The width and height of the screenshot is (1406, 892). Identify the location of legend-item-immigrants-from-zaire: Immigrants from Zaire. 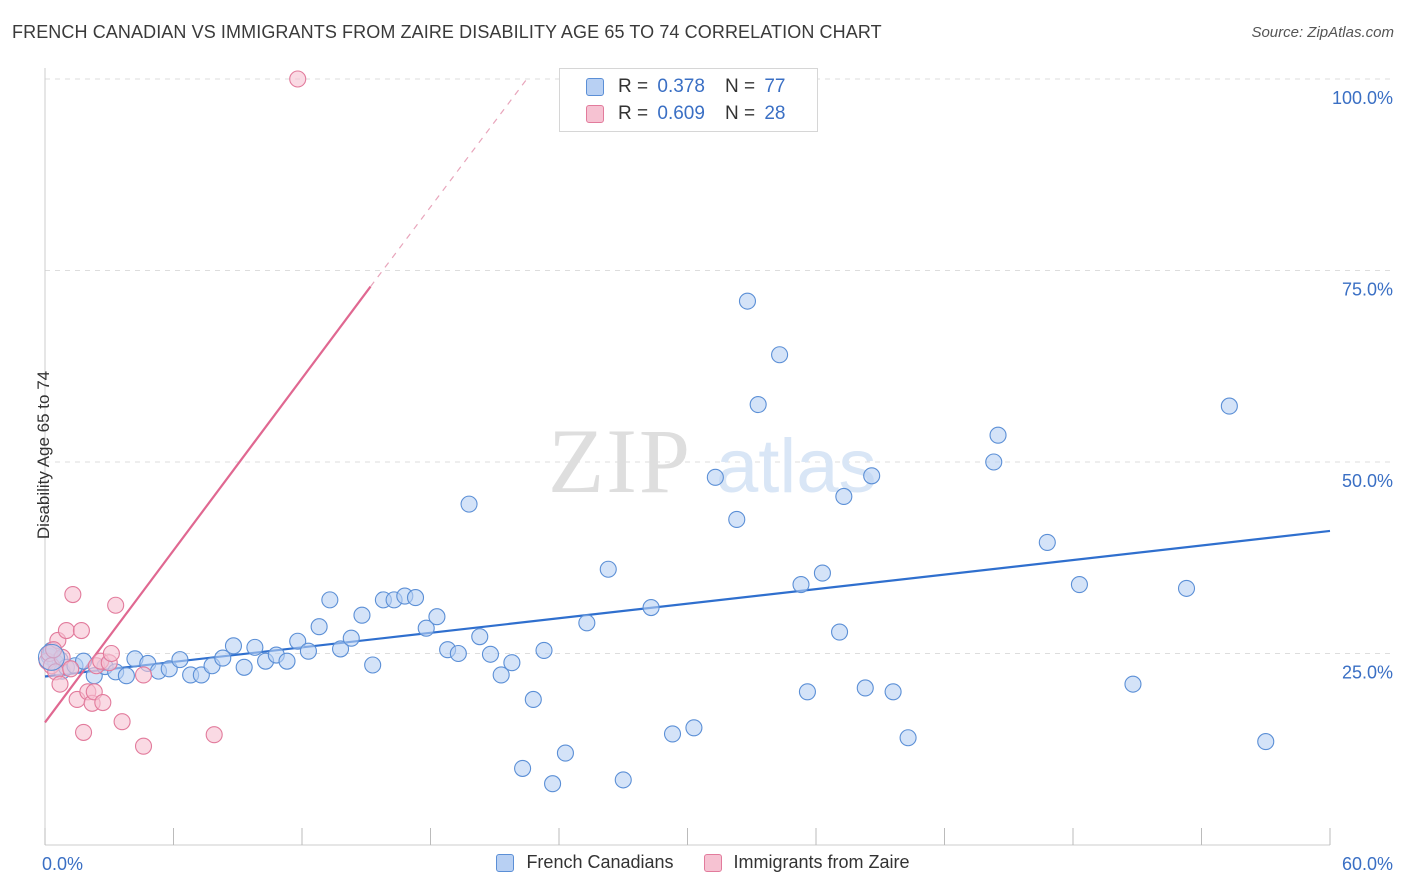
(806, 862).